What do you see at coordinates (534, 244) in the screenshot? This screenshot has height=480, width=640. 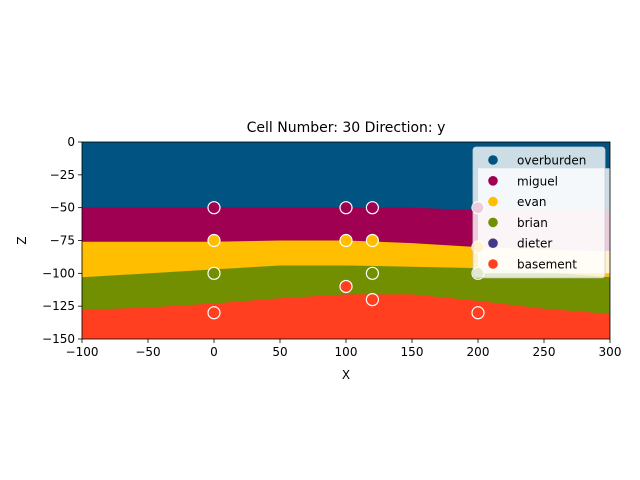 I see `legend-label-dieter: dieter` at bounding box center [534, 244].